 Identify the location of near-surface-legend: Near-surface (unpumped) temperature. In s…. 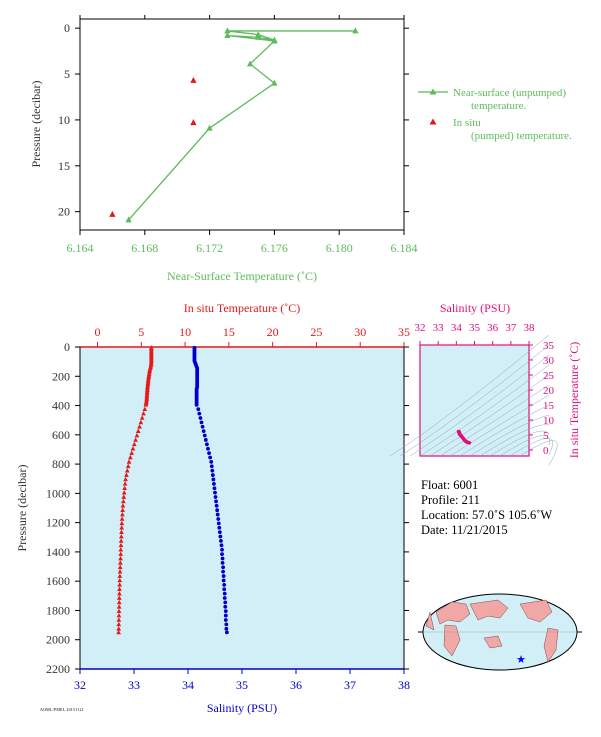
(495, 114).